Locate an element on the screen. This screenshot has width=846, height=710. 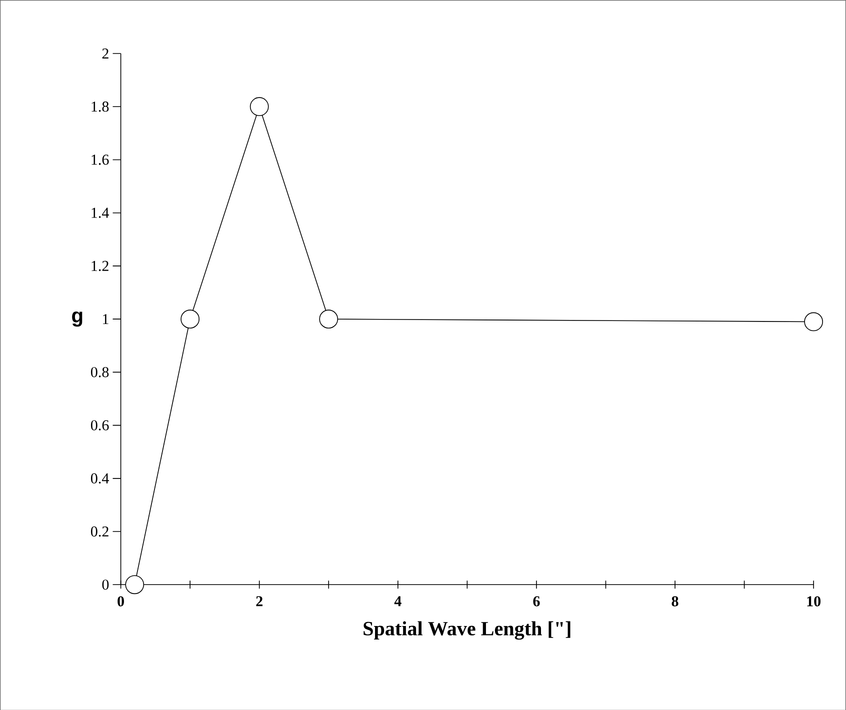
y-axis-title: g is located at coordinates (77, 318).